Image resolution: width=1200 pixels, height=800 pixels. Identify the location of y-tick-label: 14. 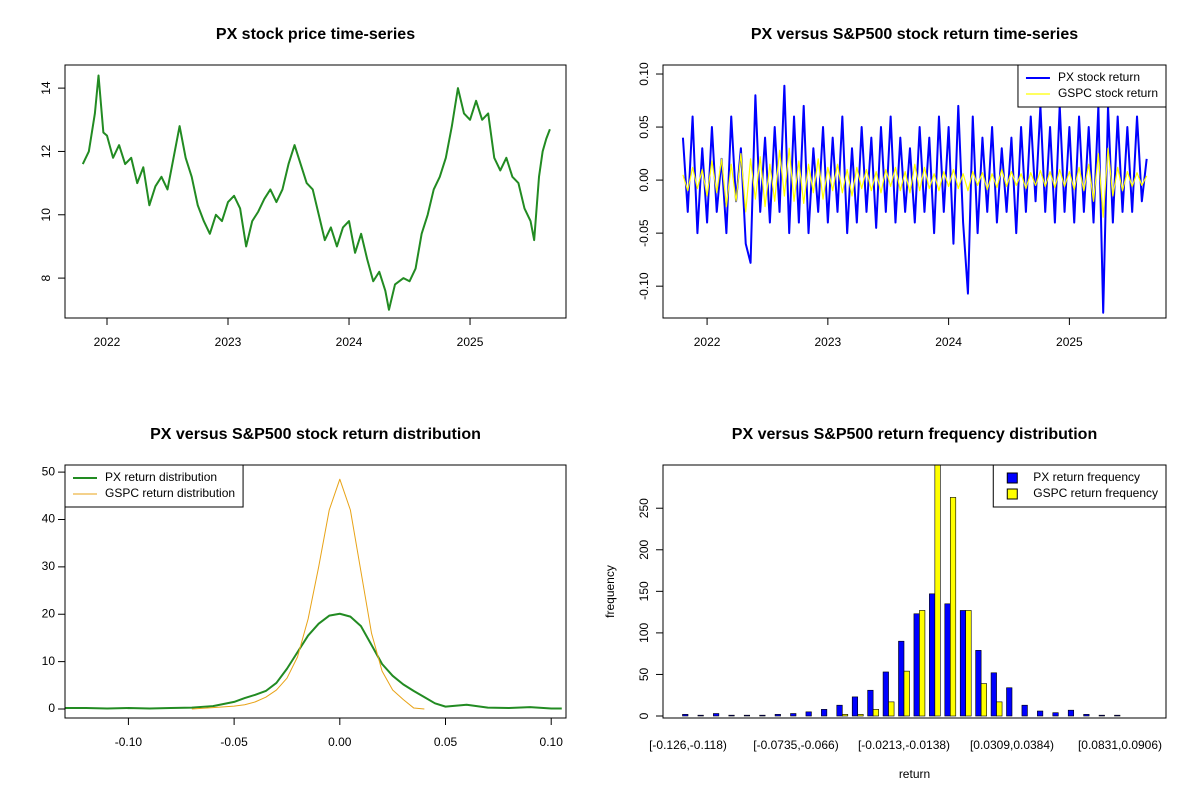
(46, 88).